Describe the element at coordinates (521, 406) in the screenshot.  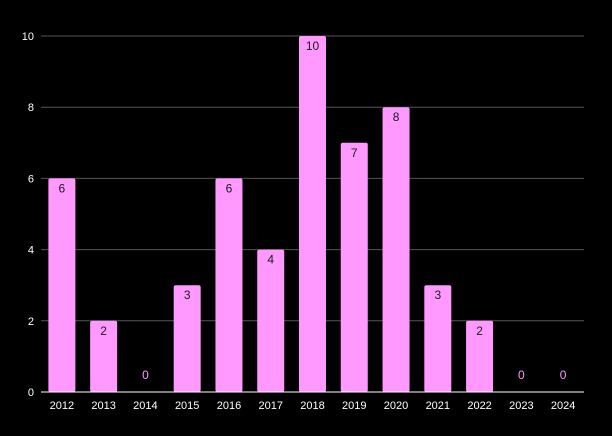
I see `x-tick-label: 2023` at that location.